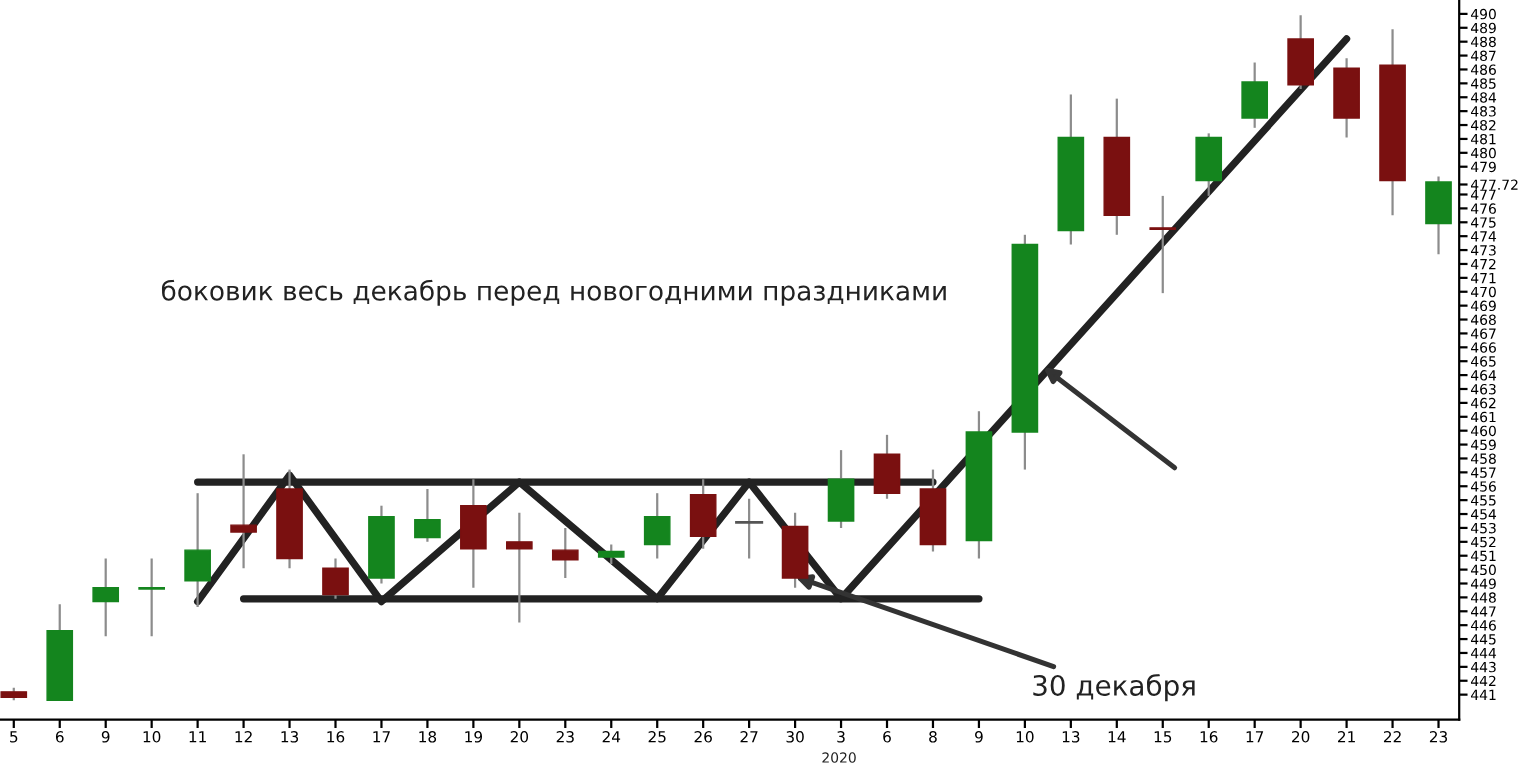  What do you see at coordinates (1114, 687) in the screenshot?
I see `annotation: 30 декабря` at bounding box center [1114, 687].